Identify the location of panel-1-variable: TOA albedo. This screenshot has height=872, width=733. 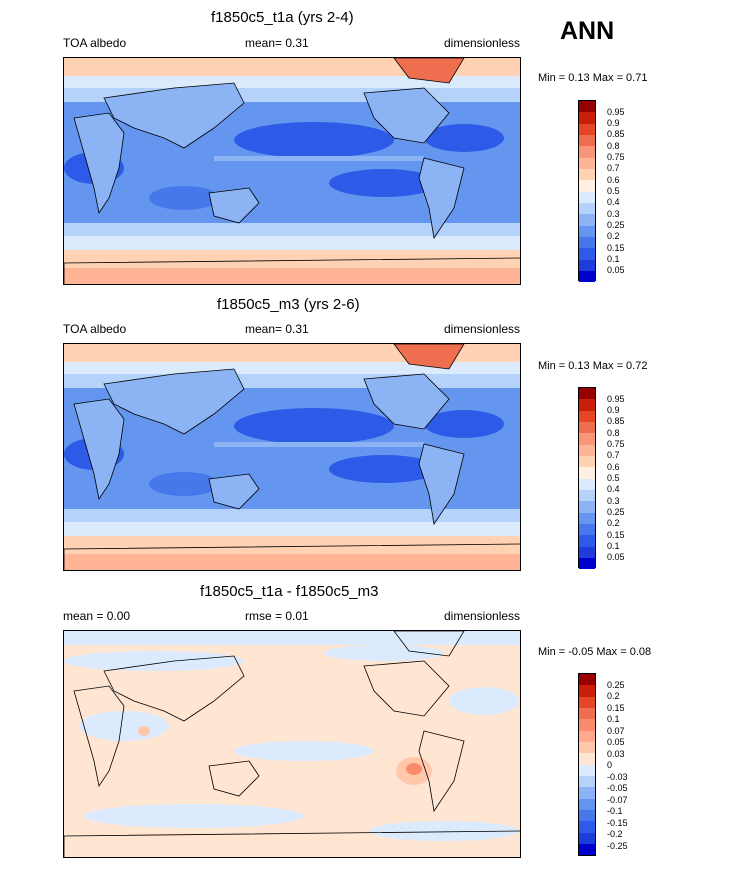
(95, 43).